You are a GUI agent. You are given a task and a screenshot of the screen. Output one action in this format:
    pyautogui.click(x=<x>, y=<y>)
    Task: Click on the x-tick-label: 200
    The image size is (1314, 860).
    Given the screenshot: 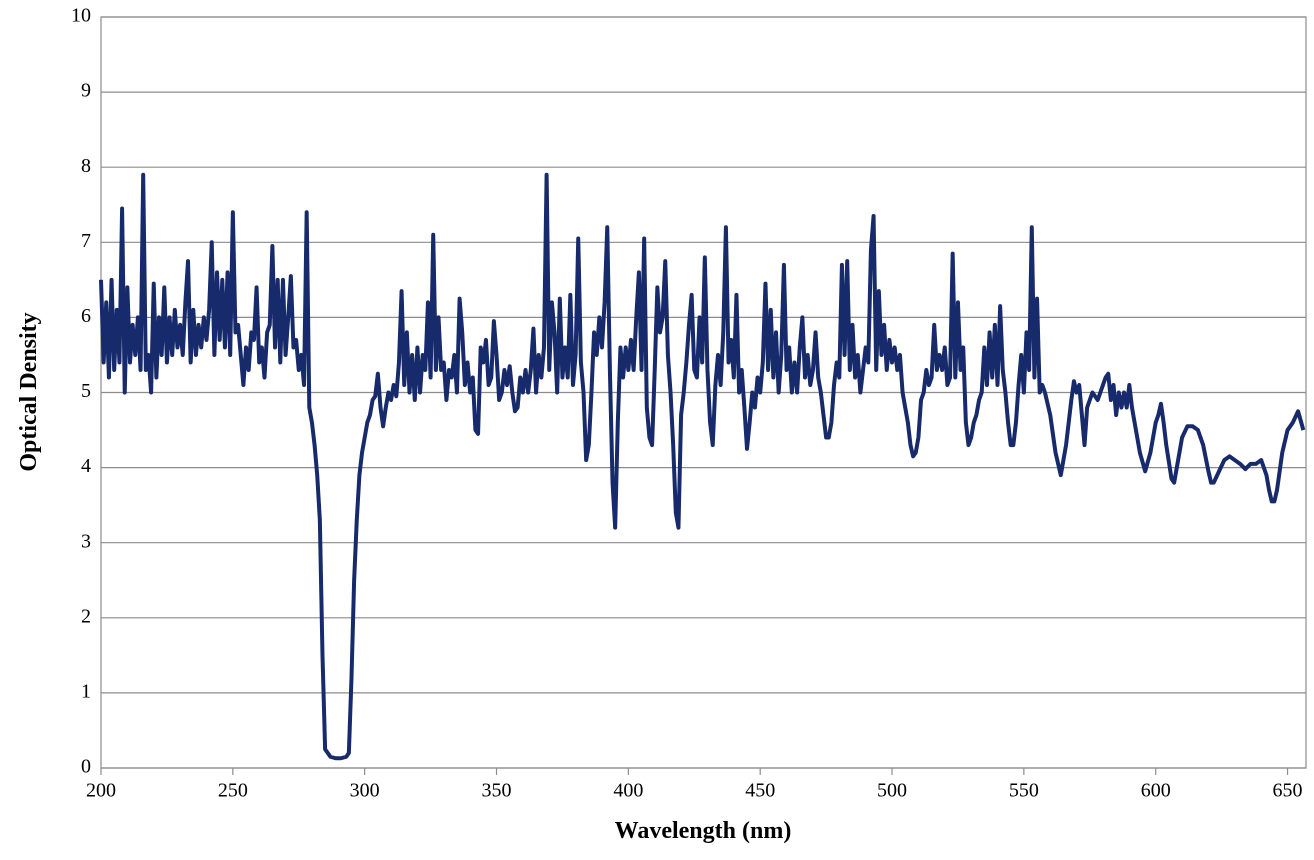 What is the action you would take?
    pyautogui.click(x=101, y=791)
    